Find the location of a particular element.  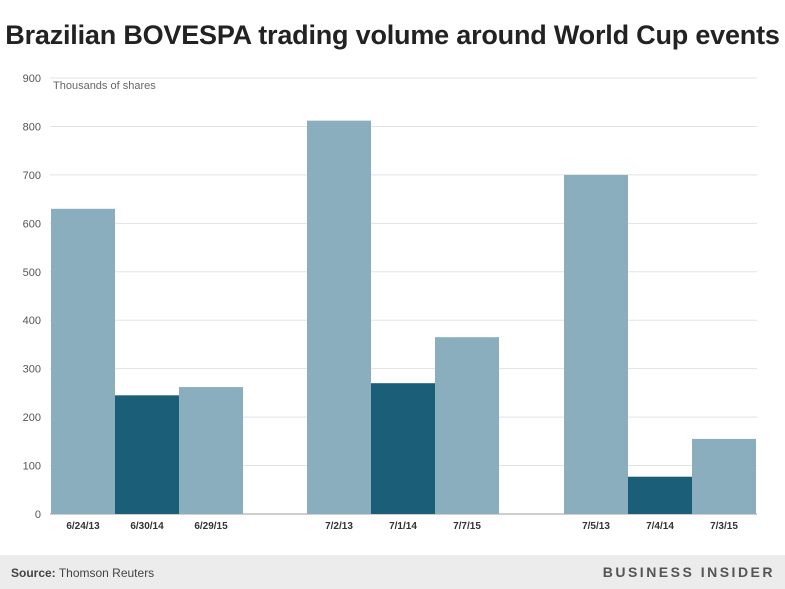

y-tick-label: 400 is located at coordinates (32, 321).